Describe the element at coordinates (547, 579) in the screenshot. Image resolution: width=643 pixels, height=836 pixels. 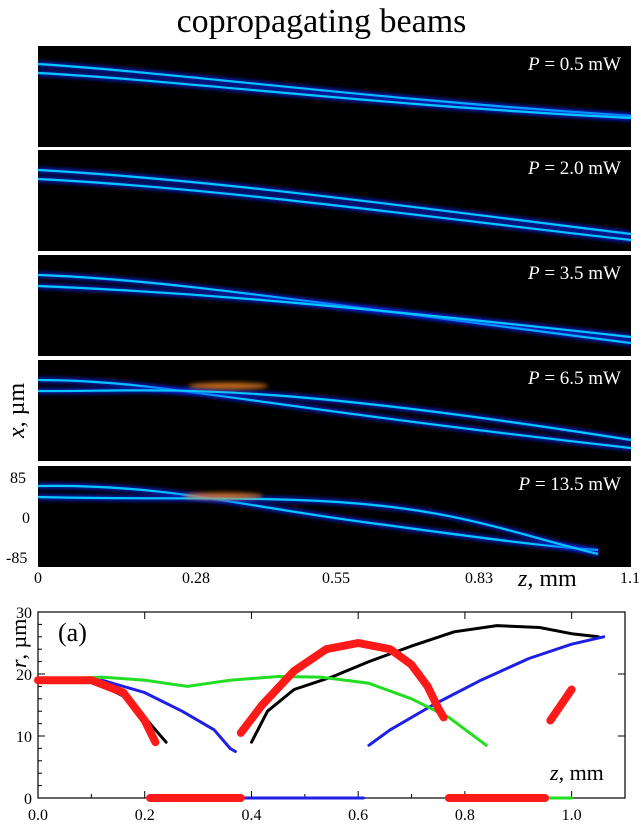
I see `heatmap-x-axis-label: z, mm` at that location.